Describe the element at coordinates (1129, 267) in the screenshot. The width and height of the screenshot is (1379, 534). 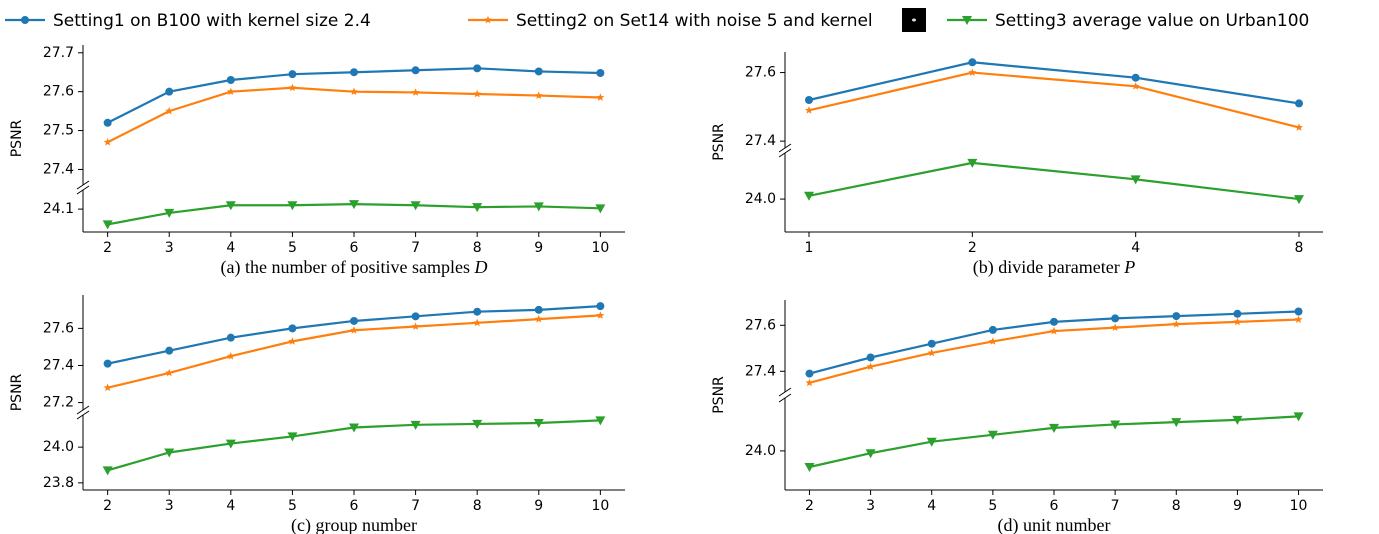
I see `title-variable: P` at that location.